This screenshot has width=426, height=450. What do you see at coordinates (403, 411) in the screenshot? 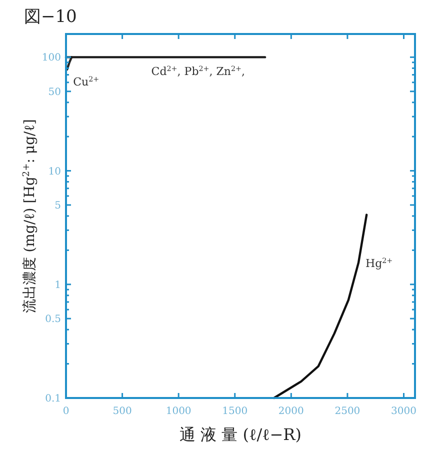
I see `x-tick-label: 3000` at bounding box center [403, 411].